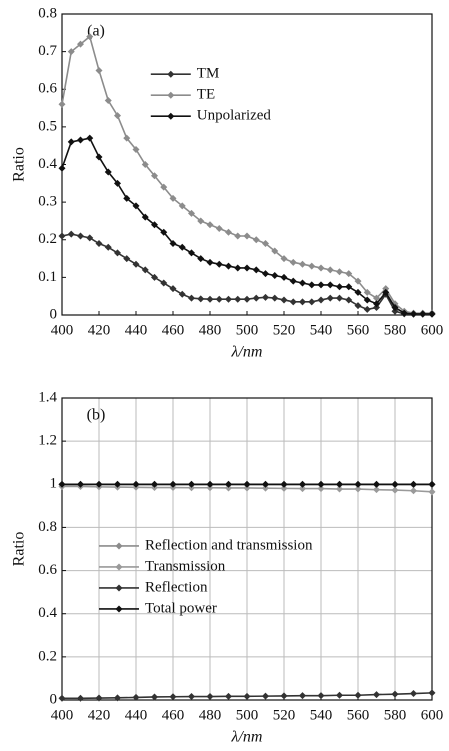  Describe the element at coordinates (47, 397) in the screenshot. I see `y-tick-label: 1.4` at that location.